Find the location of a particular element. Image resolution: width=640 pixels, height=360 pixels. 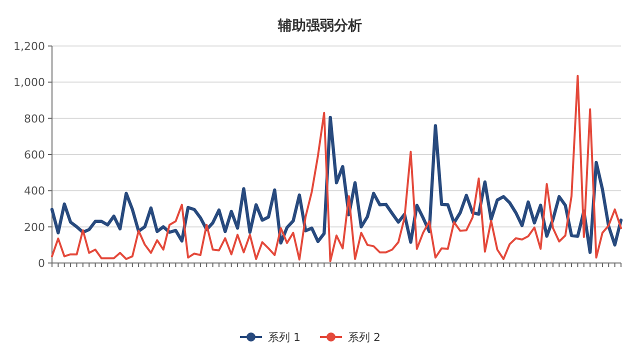

chart-title: 辅助强弱分析 is located at coordinates (319, 26).